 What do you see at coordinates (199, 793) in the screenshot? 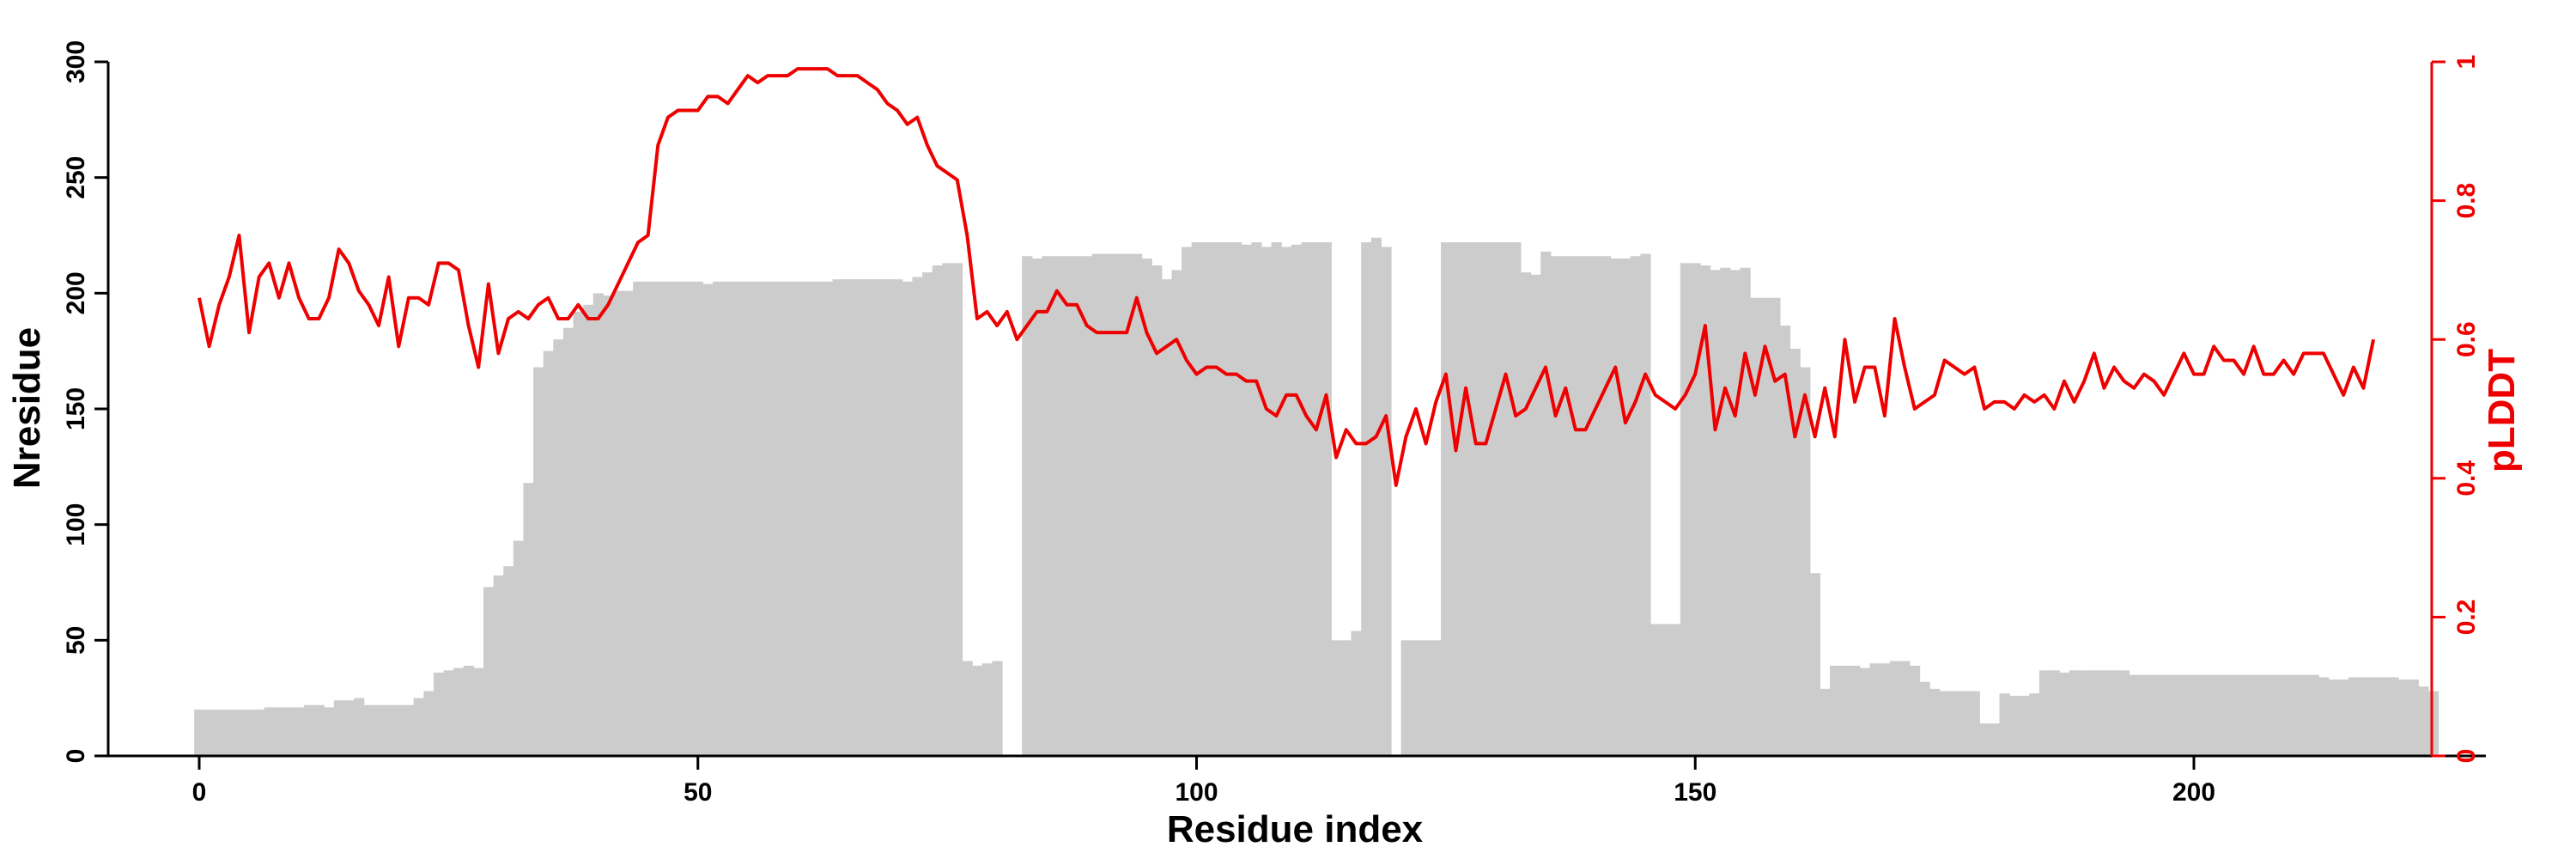
I see `x-tick-label: 0` at bounding box center [199, 793].